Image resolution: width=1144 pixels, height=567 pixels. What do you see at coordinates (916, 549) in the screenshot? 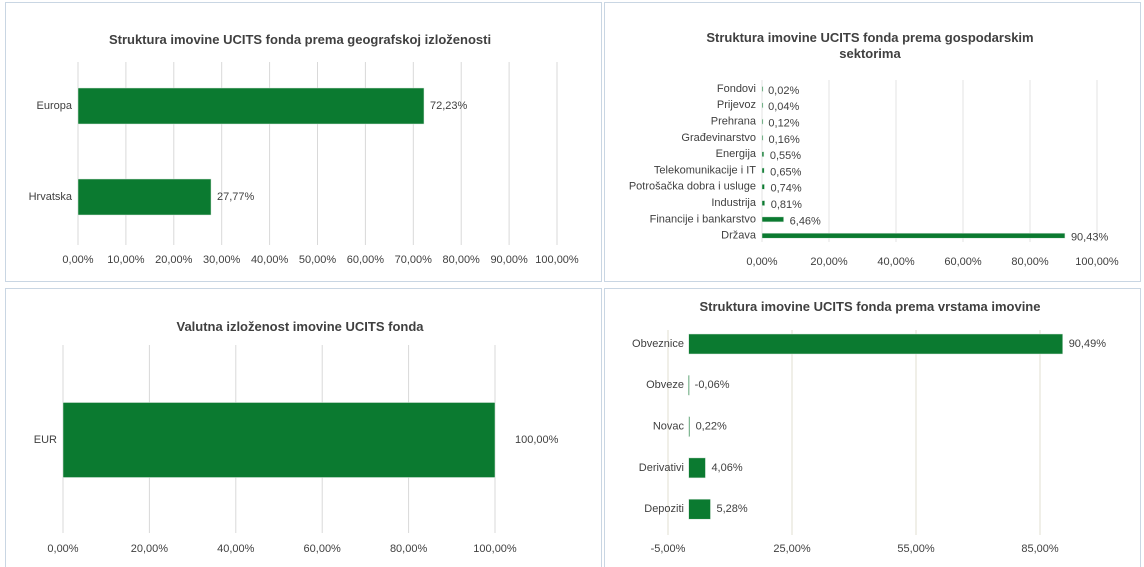
I see `x-tick-label: 55,00%` at bounding box center [916, 549].